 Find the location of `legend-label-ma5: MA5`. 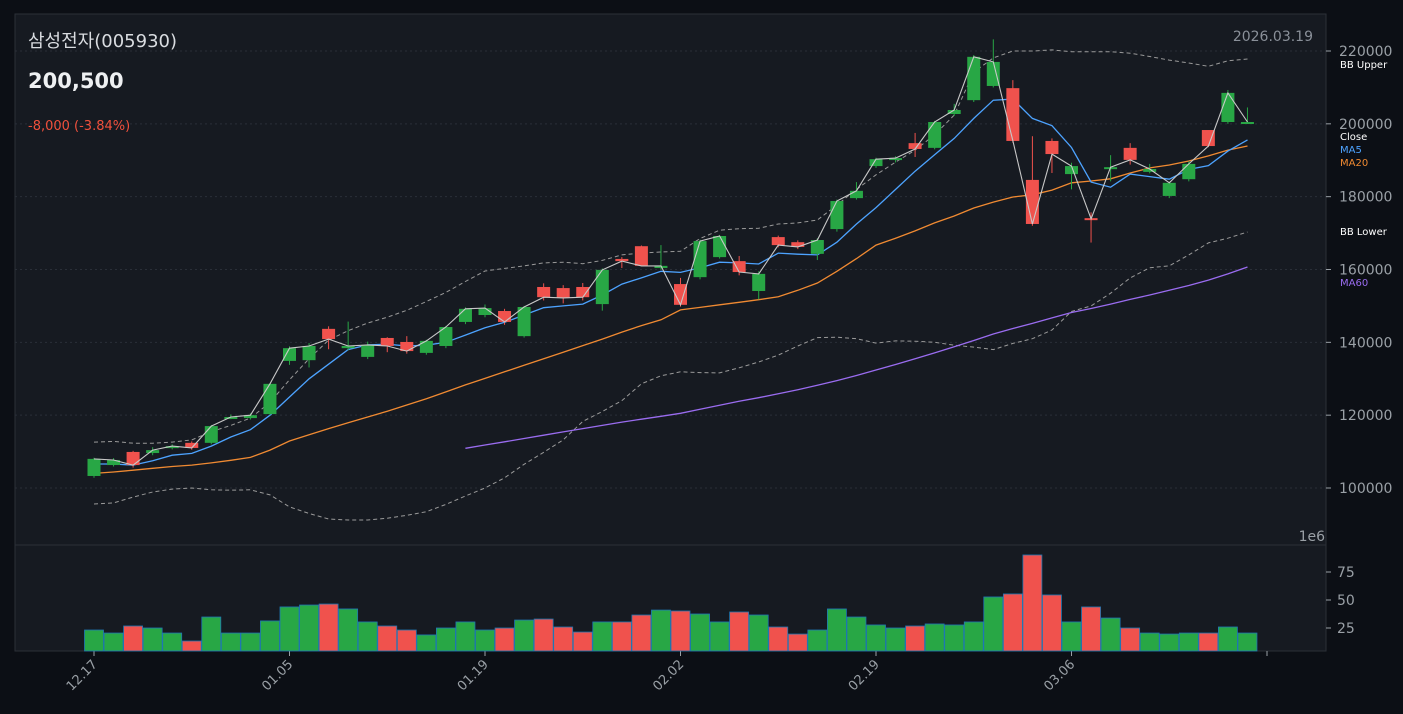

legend-label-ma5: MA5 is located at coordinates (1351, 150).